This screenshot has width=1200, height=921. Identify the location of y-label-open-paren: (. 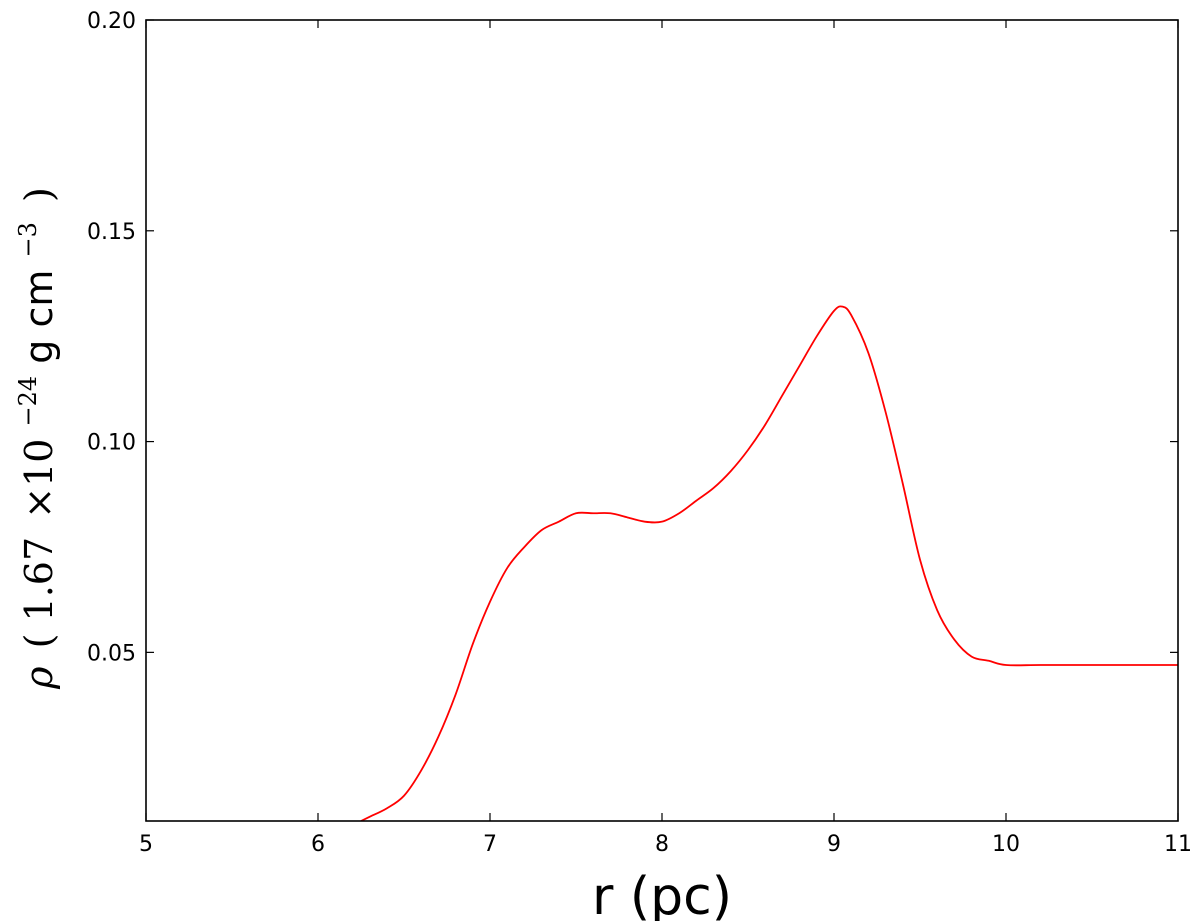
(39, 641).